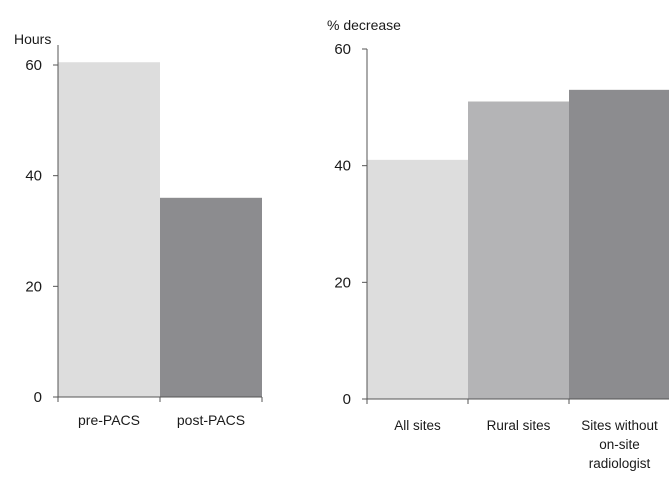  What do you see at coordinates (342, 282) in the screenshot?
I see `decrease-y-tick-label: 20` at bounding box center [342, 282].